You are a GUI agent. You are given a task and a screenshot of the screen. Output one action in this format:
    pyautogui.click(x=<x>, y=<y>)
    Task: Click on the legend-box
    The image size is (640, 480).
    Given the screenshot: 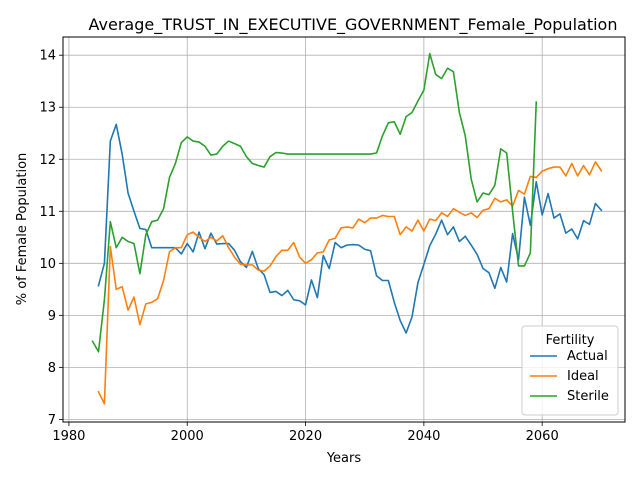 What is the action you would take?
    pyautogui.click(x=570, y=370)
    